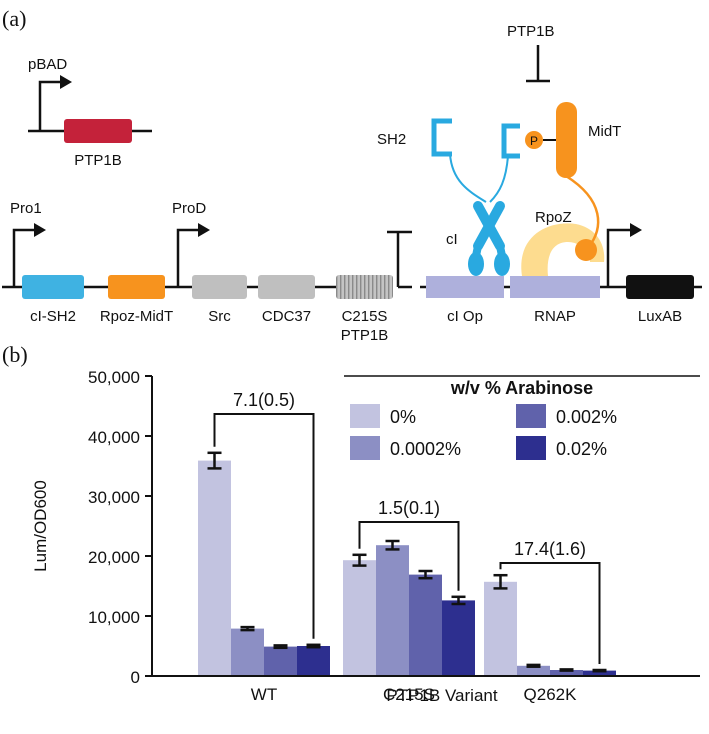  I want to click on x-tick-label-C215S: C215S, so click(409, 694).